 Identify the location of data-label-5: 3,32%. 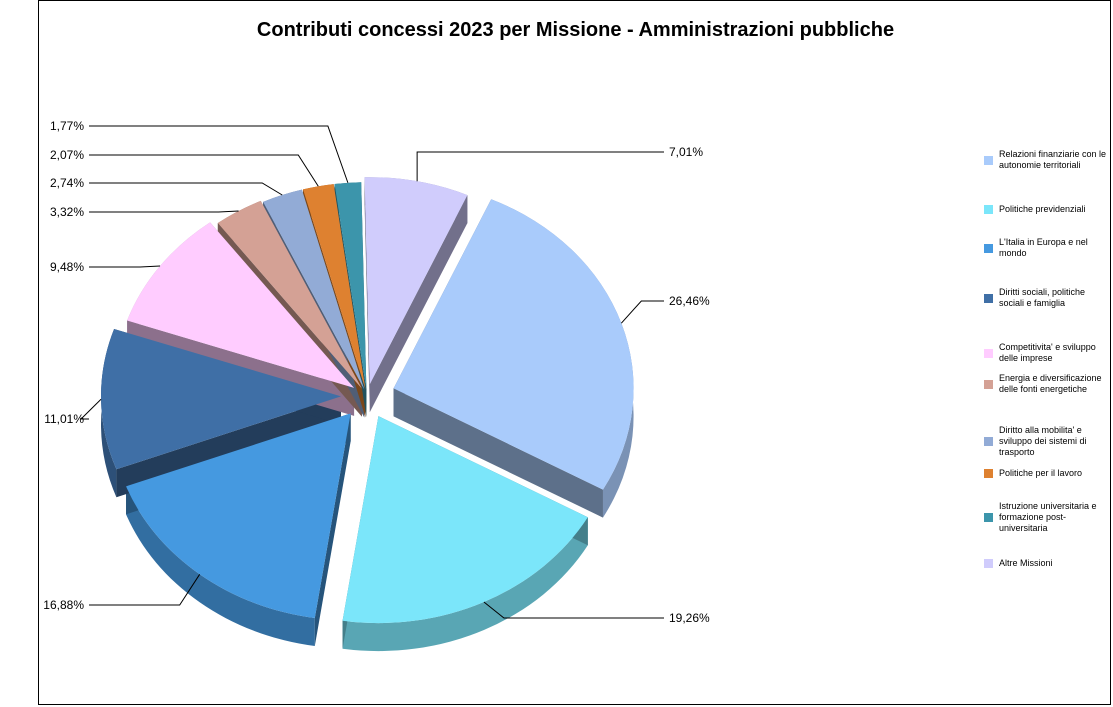
(67, 212).